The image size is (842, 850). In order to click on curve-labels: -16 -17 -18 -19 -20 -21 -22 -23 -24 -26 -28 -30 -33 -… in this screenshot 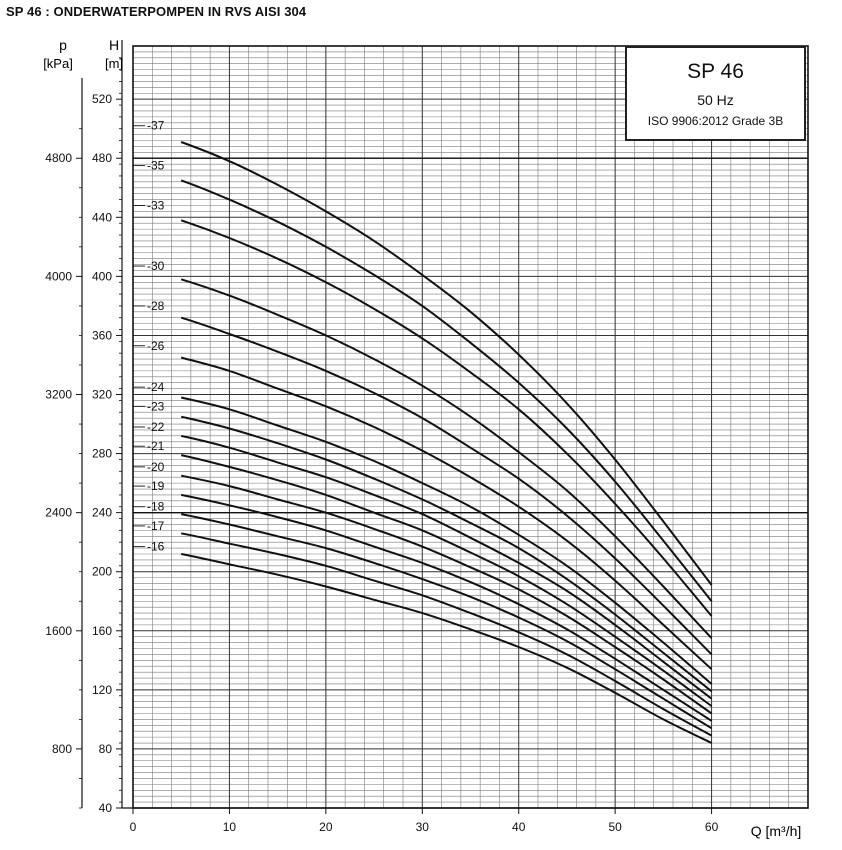, I will do `click(149, 336)`.